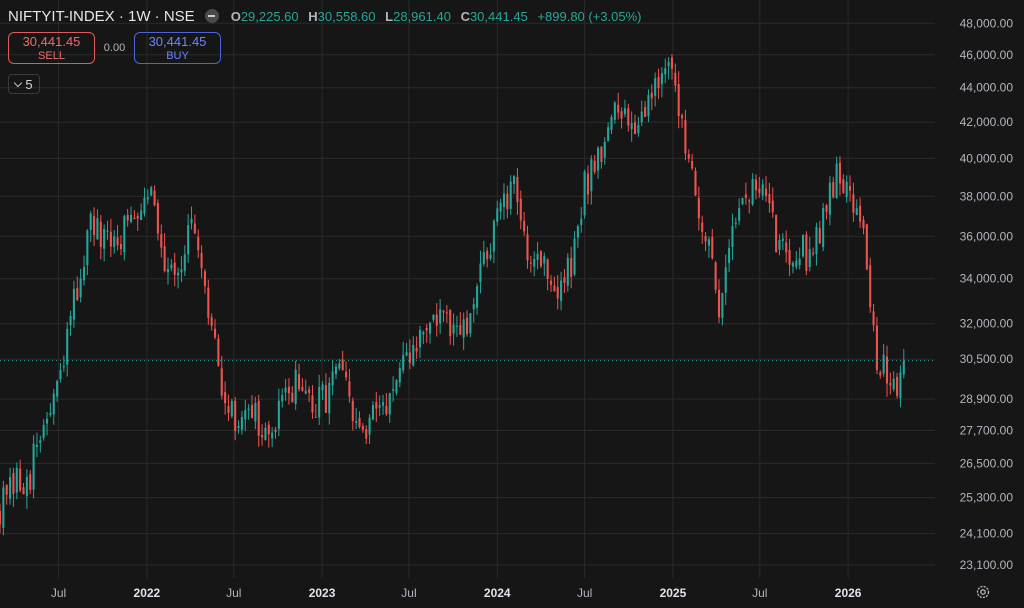 This screenshot has width=1024, height=608. What do you see at coordinates (101, 16) in the screenshot?
I see `symbol-title: NIFTYIT-INDEX · 1W · NSE` at bounding box center [101, 16].